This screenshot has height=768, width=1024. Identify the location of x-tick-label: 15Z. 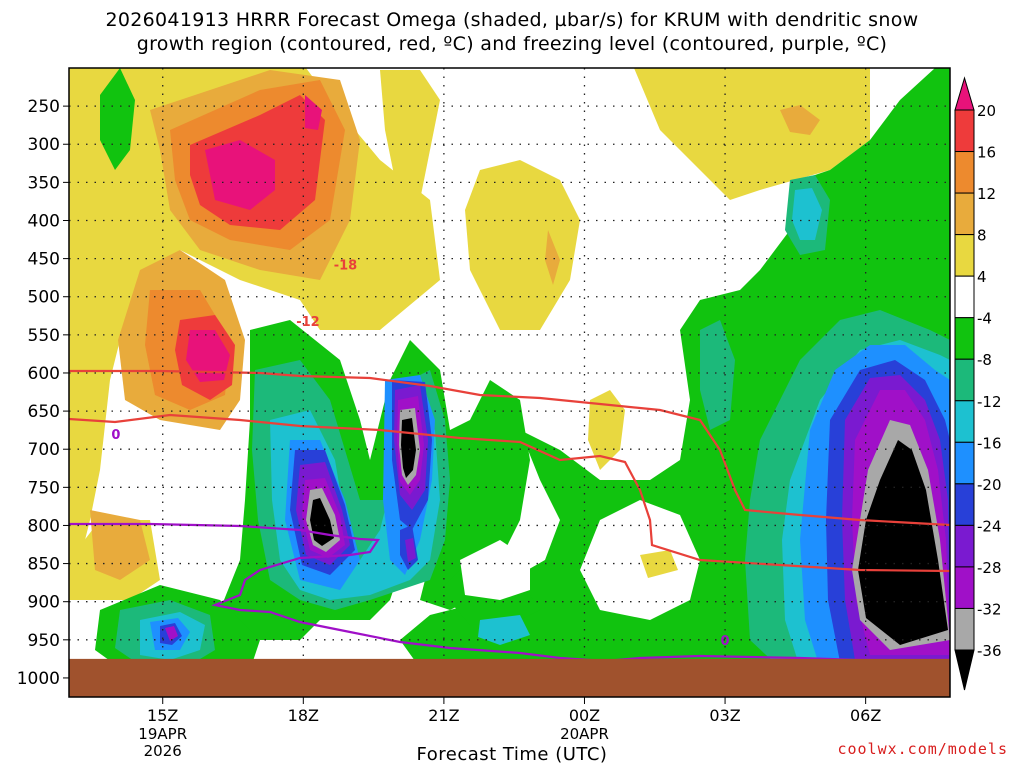
(162, 715).